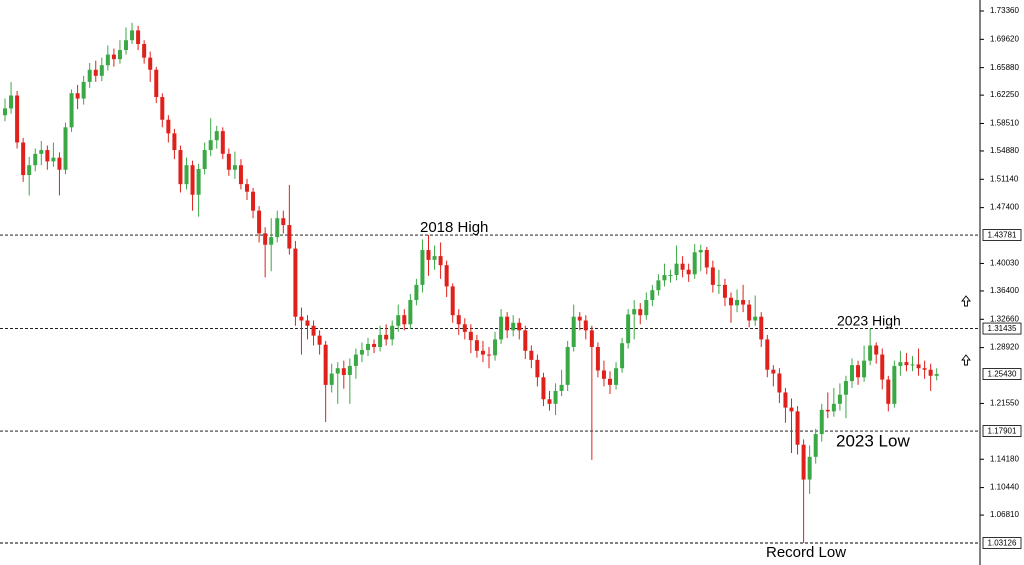 The image size is (1024, 565). Describe the element at coordinates (1004, 150) in the screenshot. I see `y-tick-label: 1.54880` at that location.